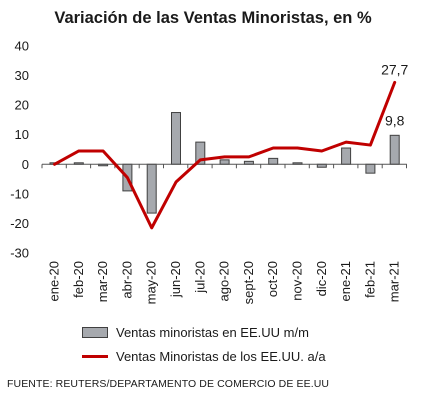 The image size is (426, 402). I want to click on legend-item-line: Ventas Minoristas de los EE.UU. a/a, so click(204, 356).